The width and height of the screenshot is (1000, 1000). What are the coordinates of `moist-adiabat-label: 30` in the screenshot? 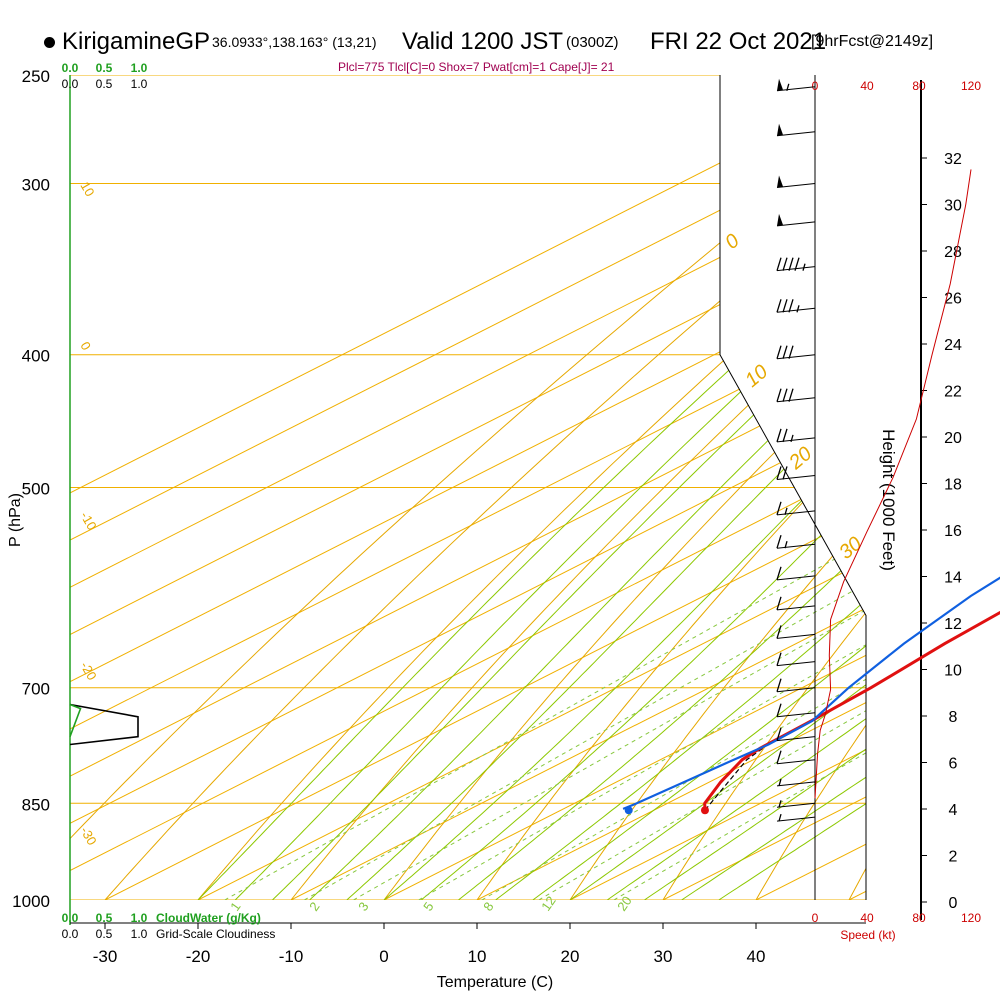 It's located at (850, 548).